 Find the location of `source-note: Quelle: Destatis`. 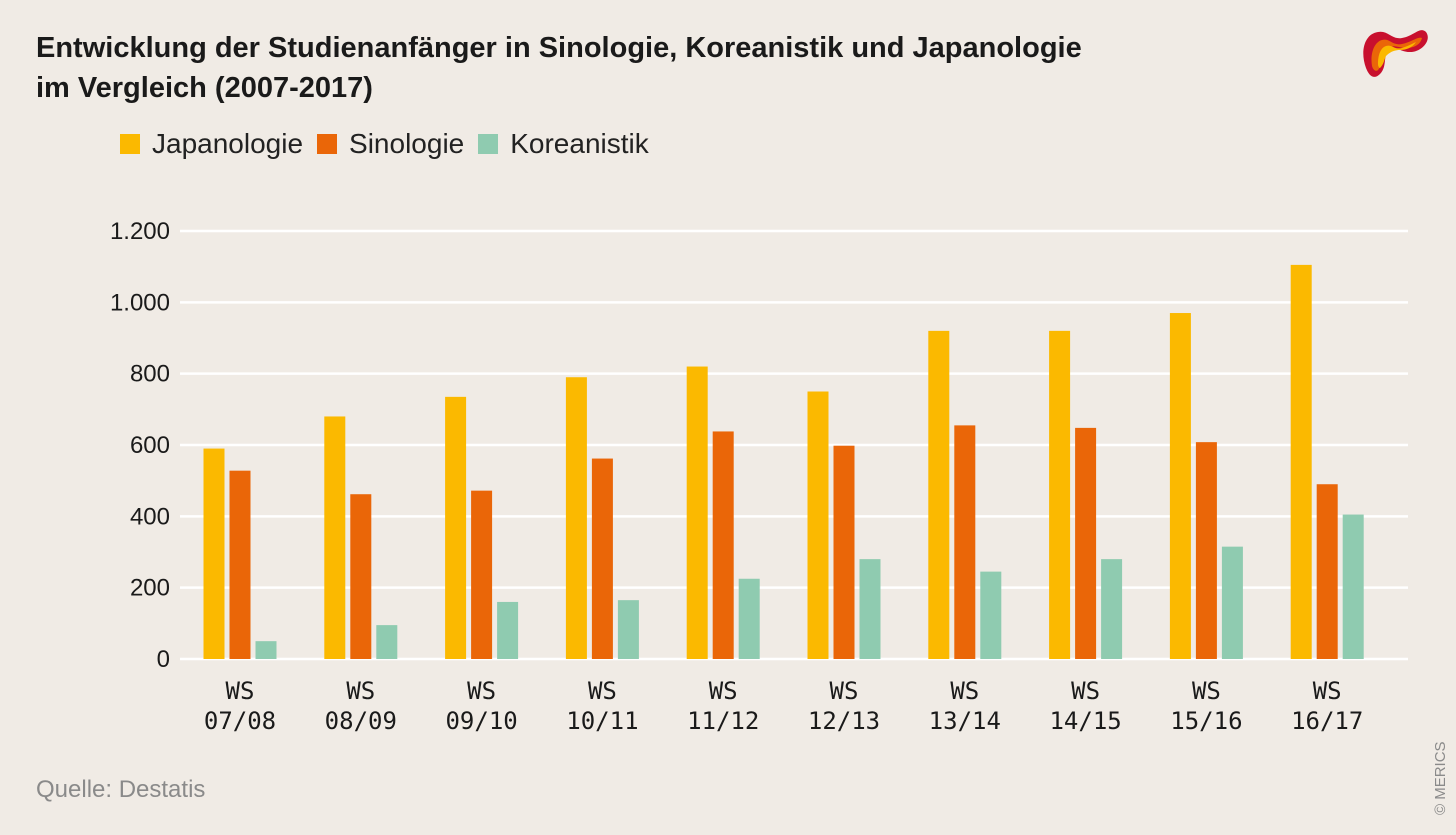

source-note: Quelle: Destatis is located at coordinates (121, 789).